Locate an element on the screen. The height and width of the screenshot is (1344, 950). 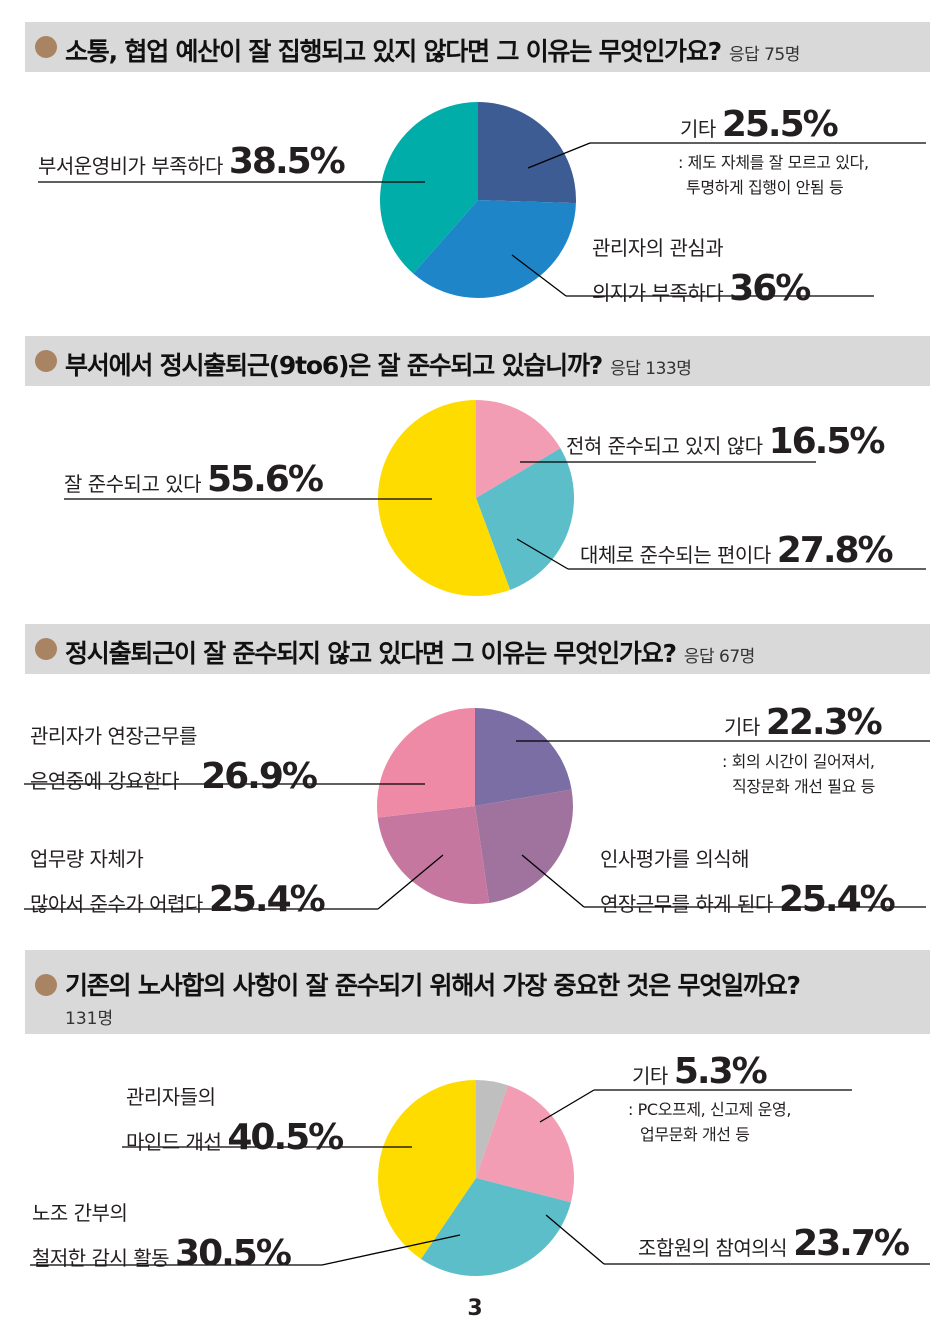
q4-label-a-text: 조합원의 참여의식 is located at coordinates (713, 1248).